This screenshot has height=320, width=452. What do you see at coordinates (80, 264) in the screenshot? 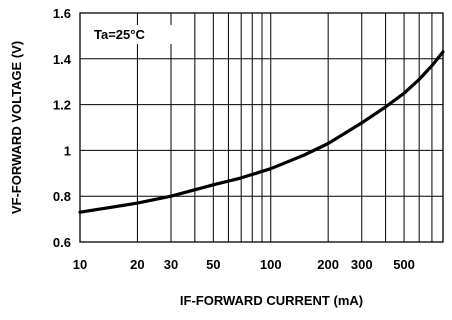
I see `x-tick-label: 10` at bounding box center [80, 264].